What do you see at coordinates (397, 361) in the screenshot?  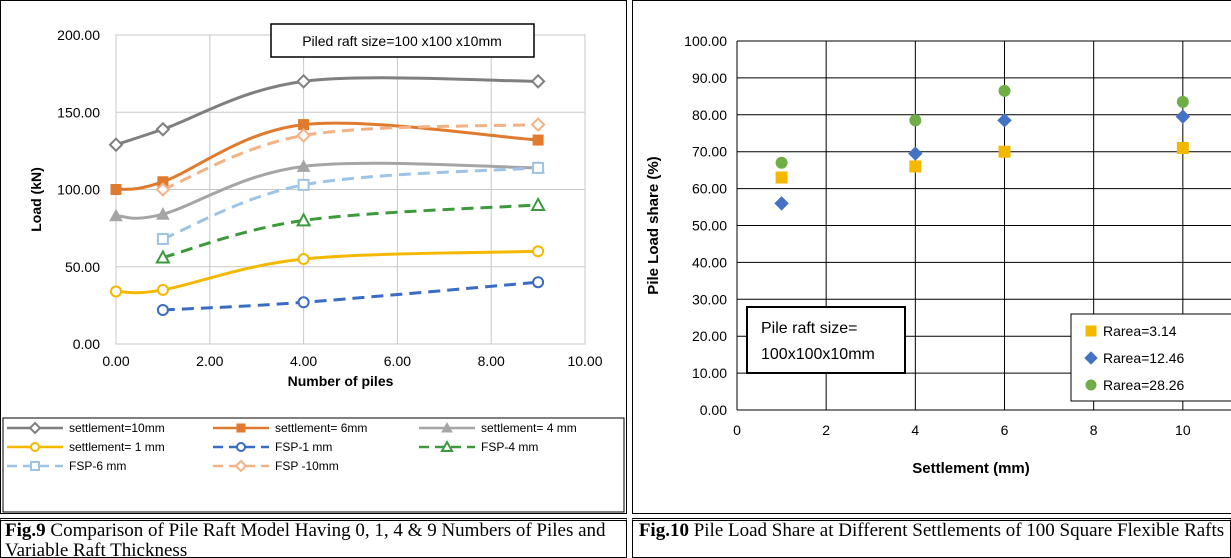 I see `fig9-x-tick-label: 6.00` at bounding box center [397, 361].